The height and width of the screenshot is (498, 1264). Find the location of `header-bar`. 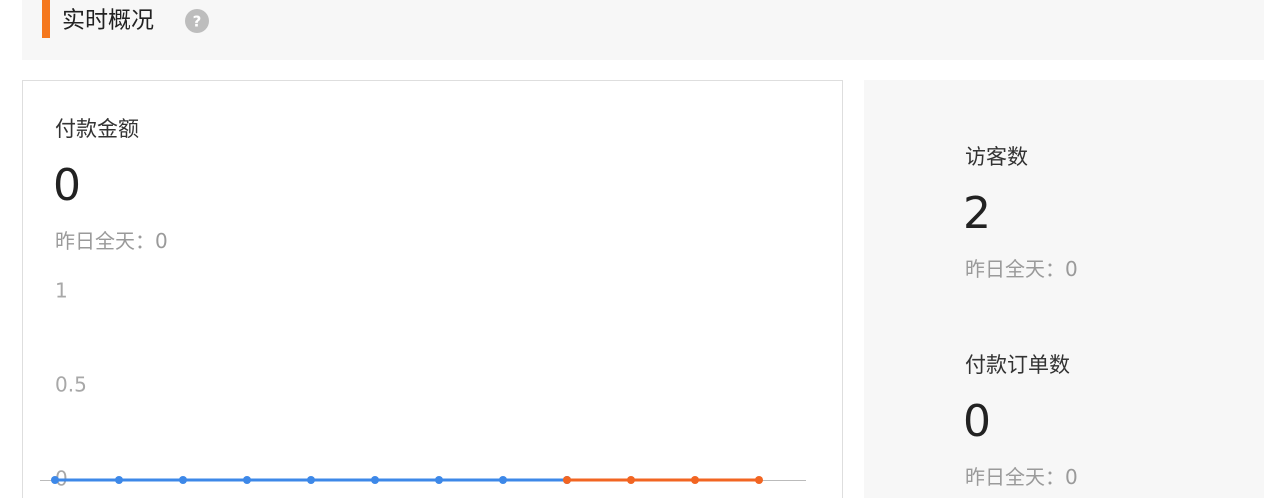

header-bar is located at coordinates (643, 30).